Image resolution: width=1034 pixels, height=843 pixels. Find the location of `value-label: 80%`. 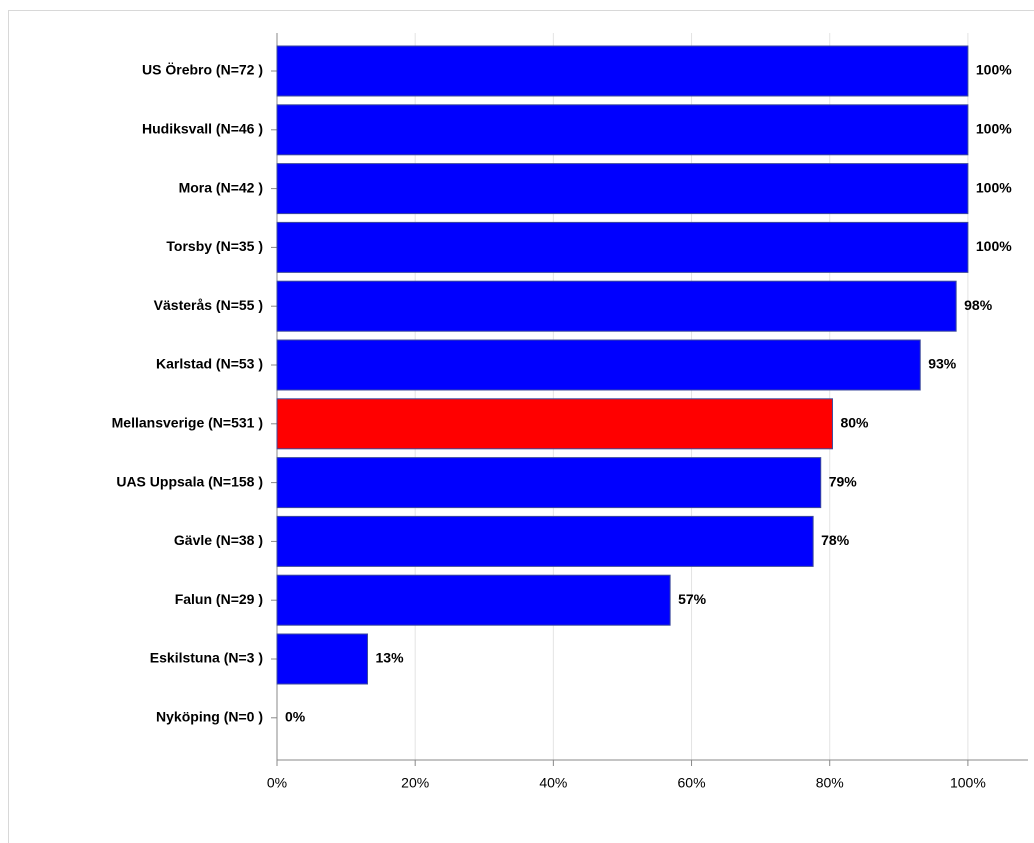

value-label: 80% is located at coordinates (854, 423).